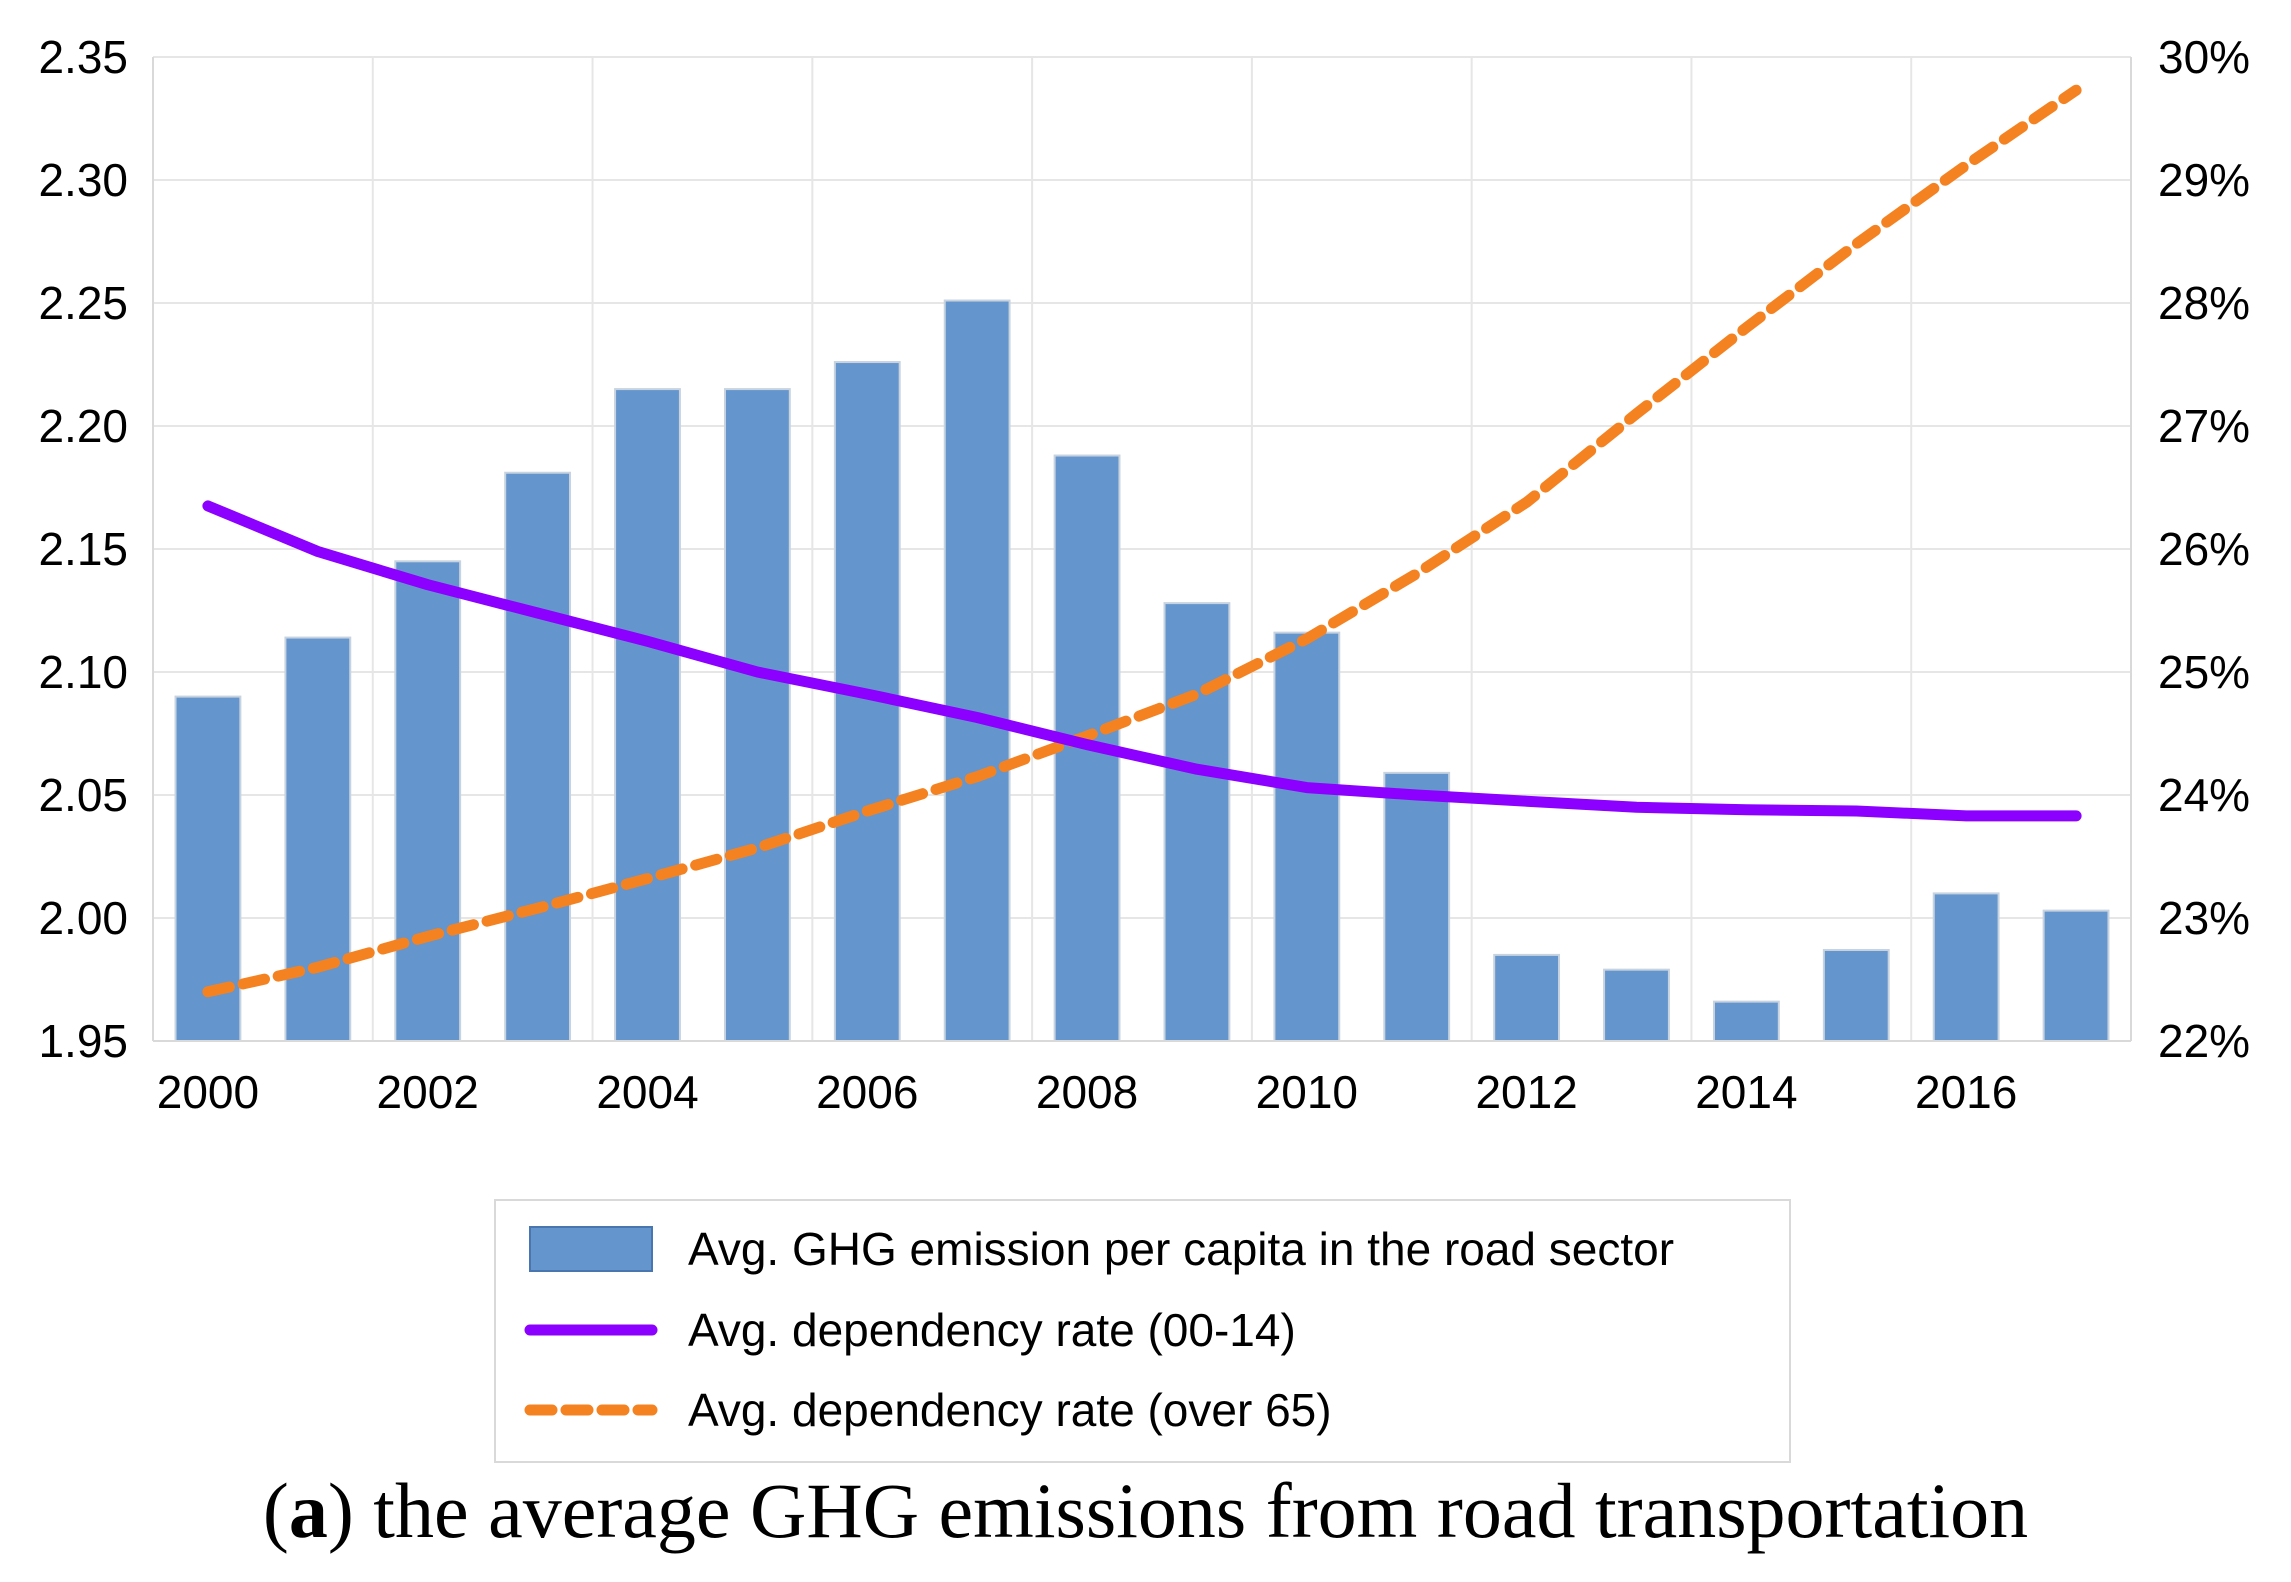  What do you see at coordinates (2204, 795) in the screenshot?
I see `right-y-tick-label: 24%` at bounding box center [2204, 795].